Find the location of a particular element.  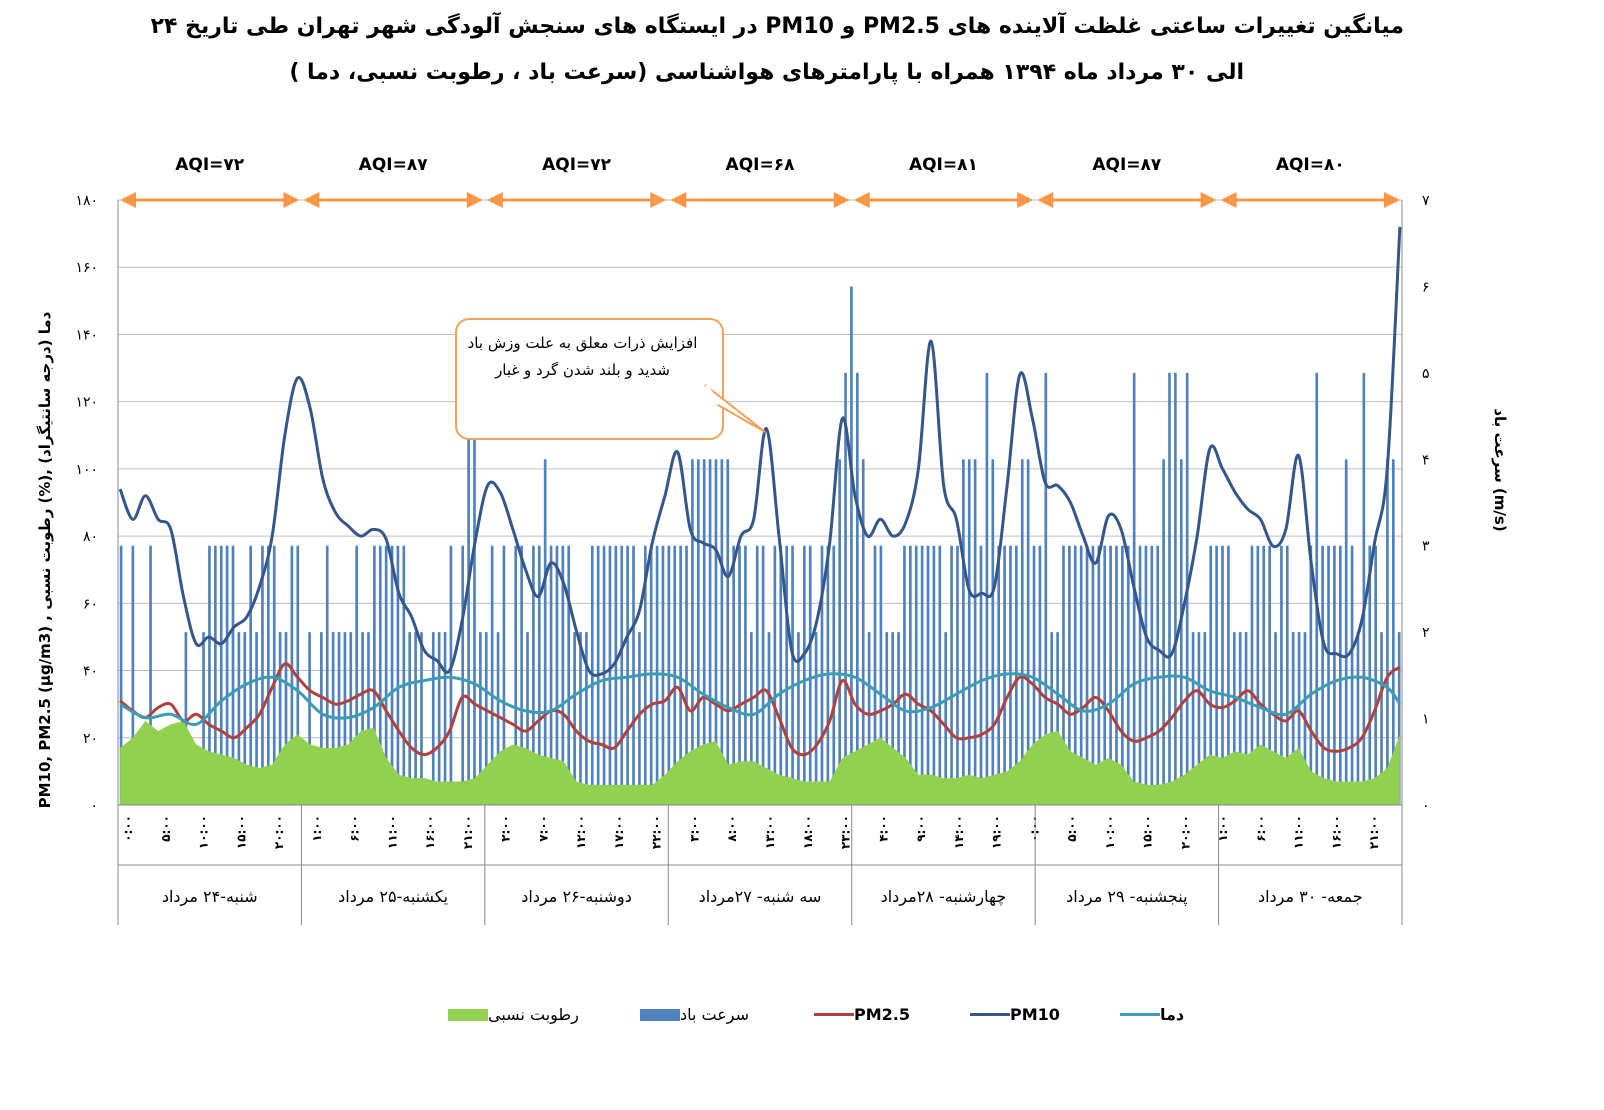

x-tick-label: ۱۵:۰۰ is located at coordinates (241, 832).